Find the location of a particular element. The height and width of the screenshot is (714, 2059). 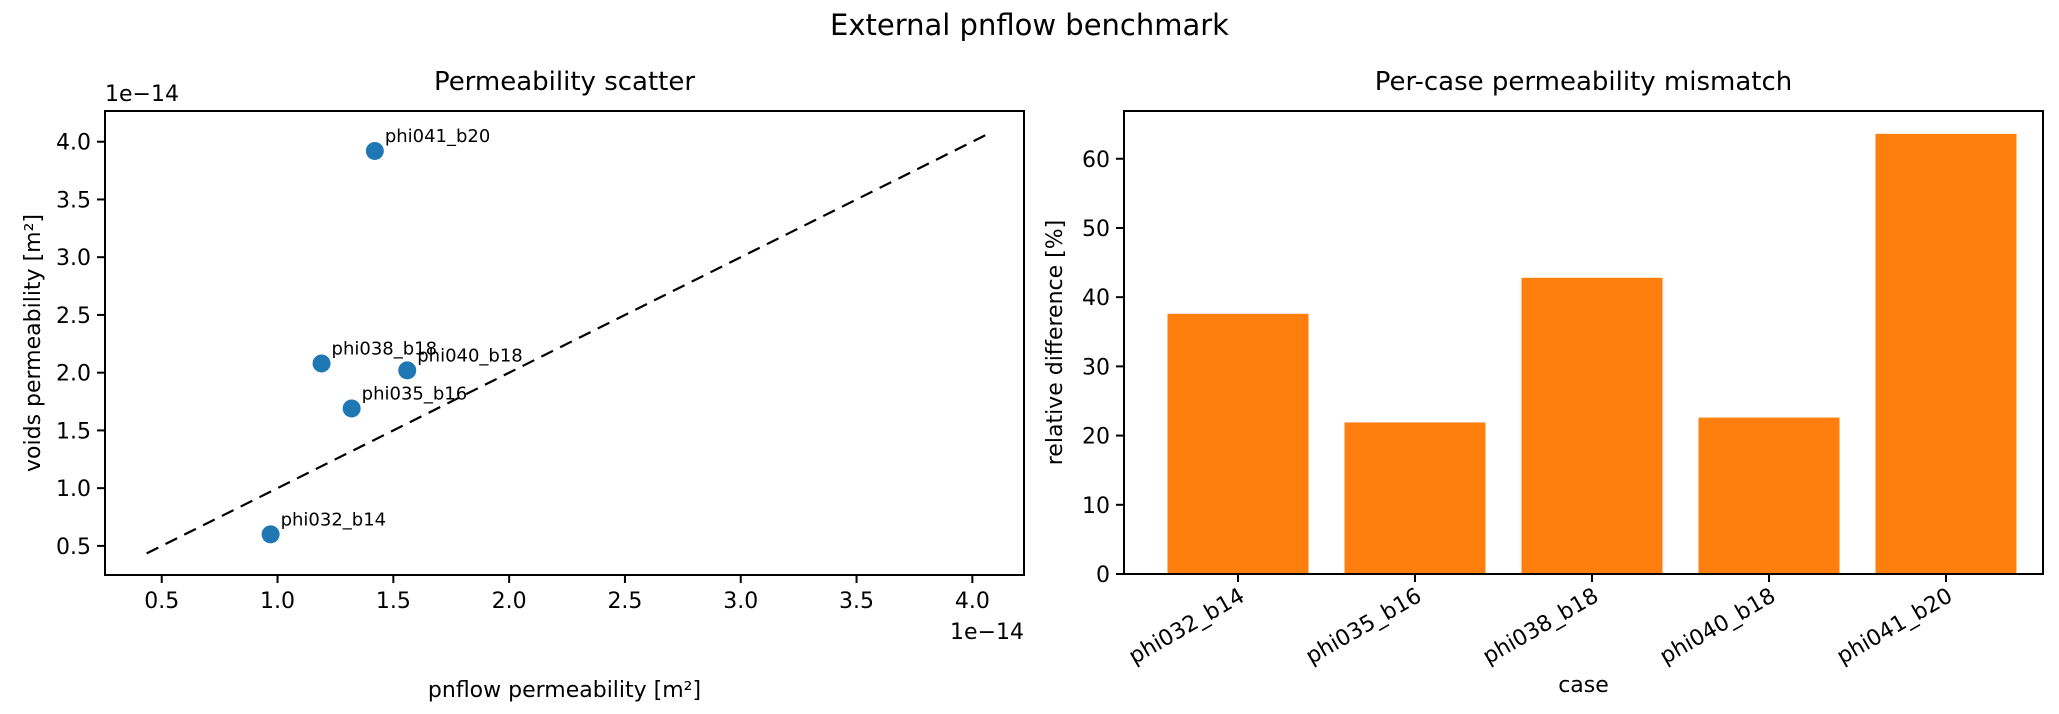

scatter-ylabel: voids permeability [m²] is located at coordinates (33, 343).